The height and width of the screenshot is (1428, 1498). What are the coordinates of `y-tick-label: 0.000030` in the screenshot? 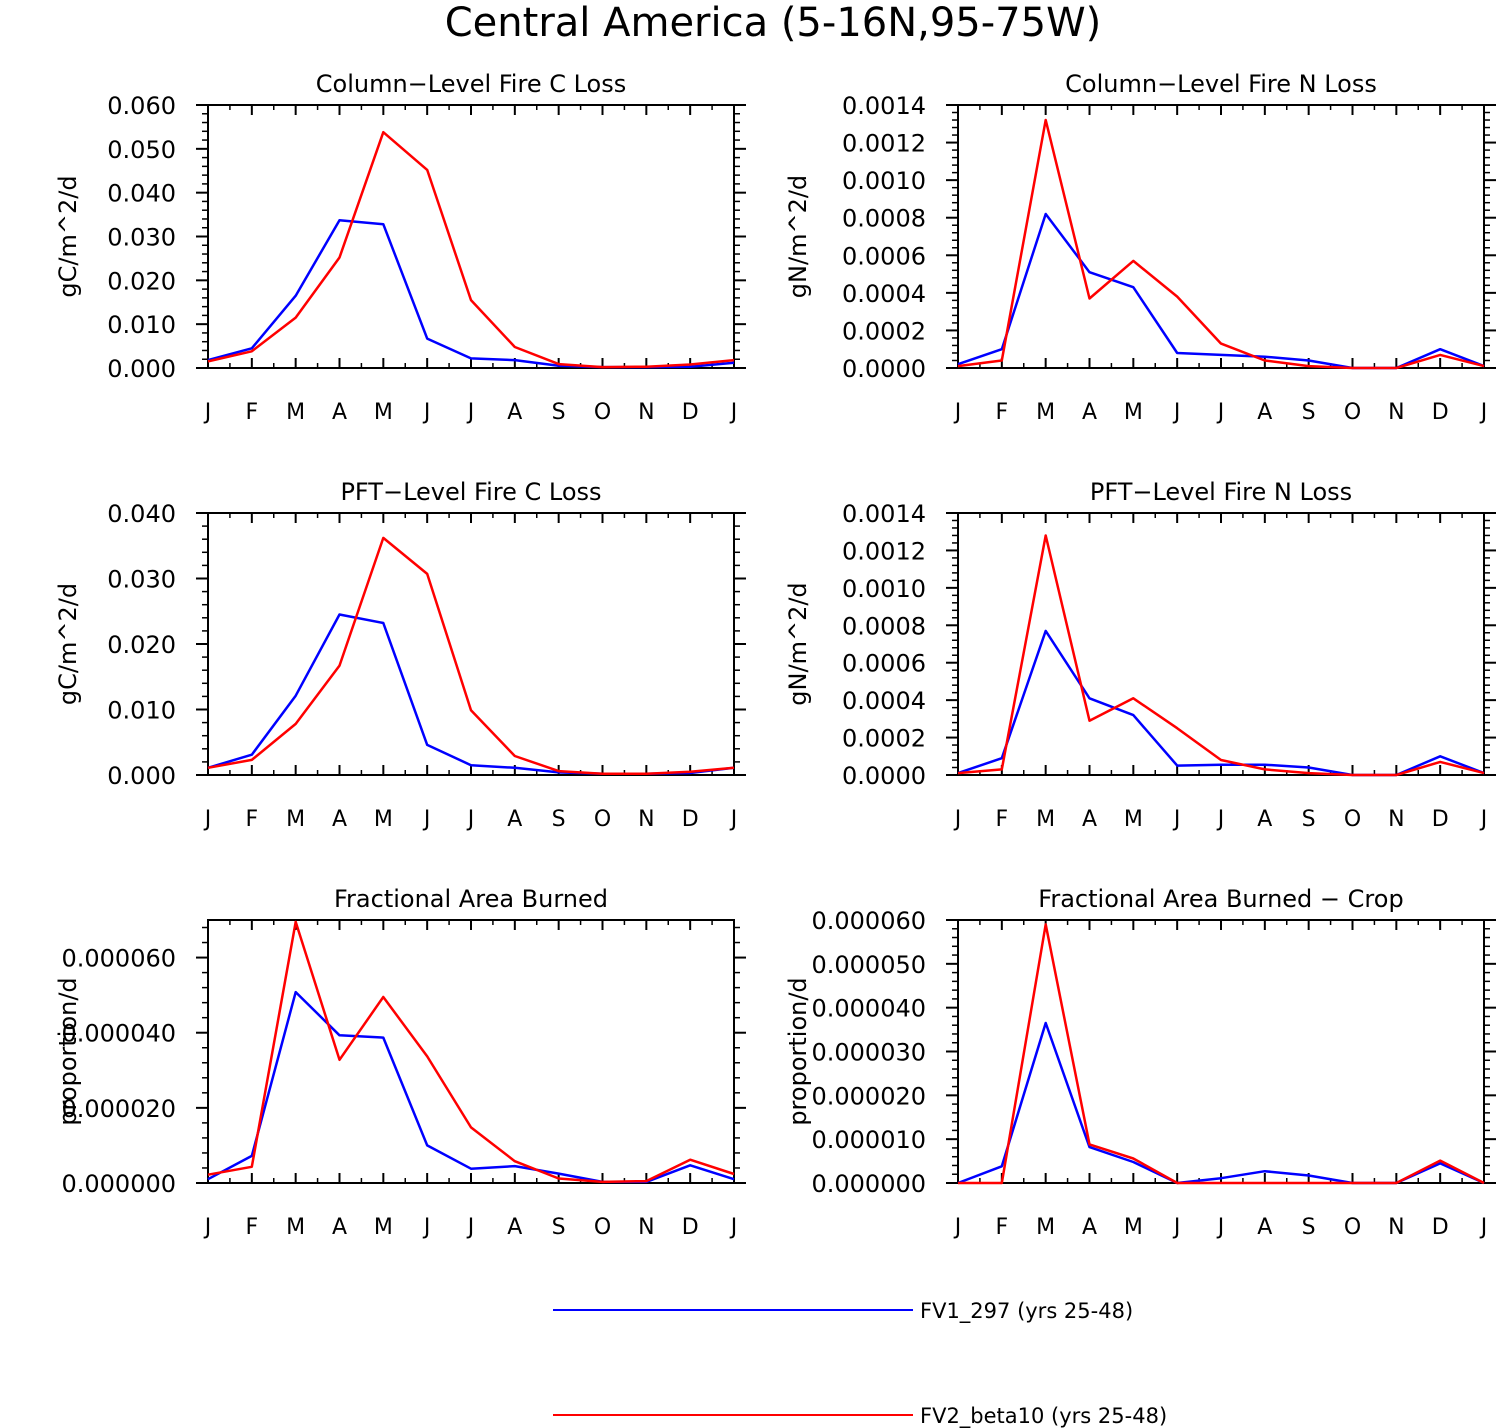 It's located at (868, 1053).